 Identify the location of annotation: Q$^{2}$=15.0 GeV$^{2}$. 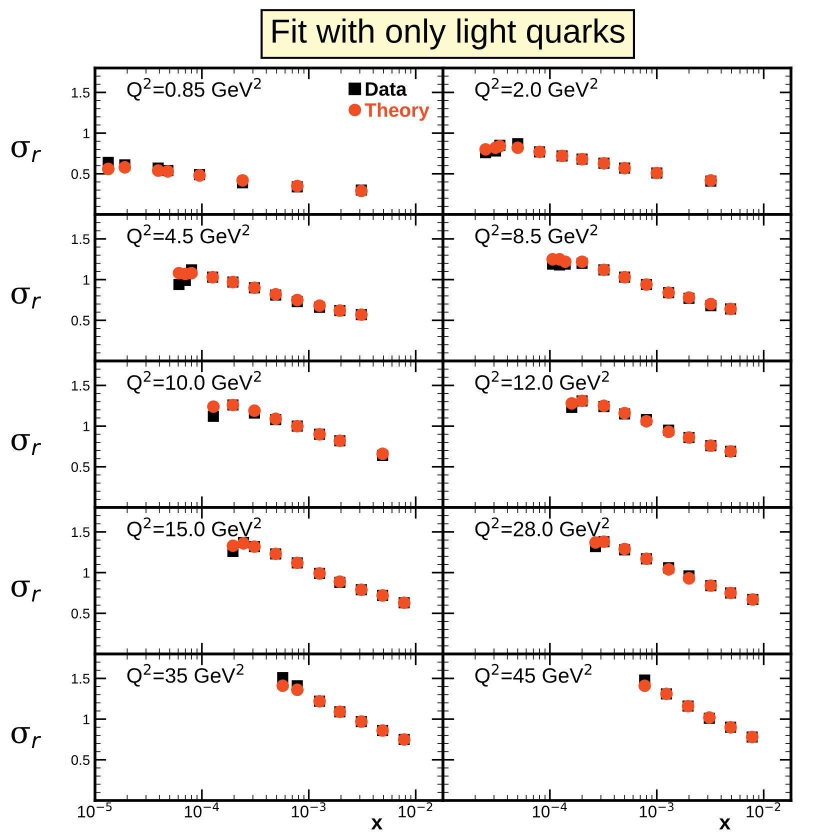
(194, 528).